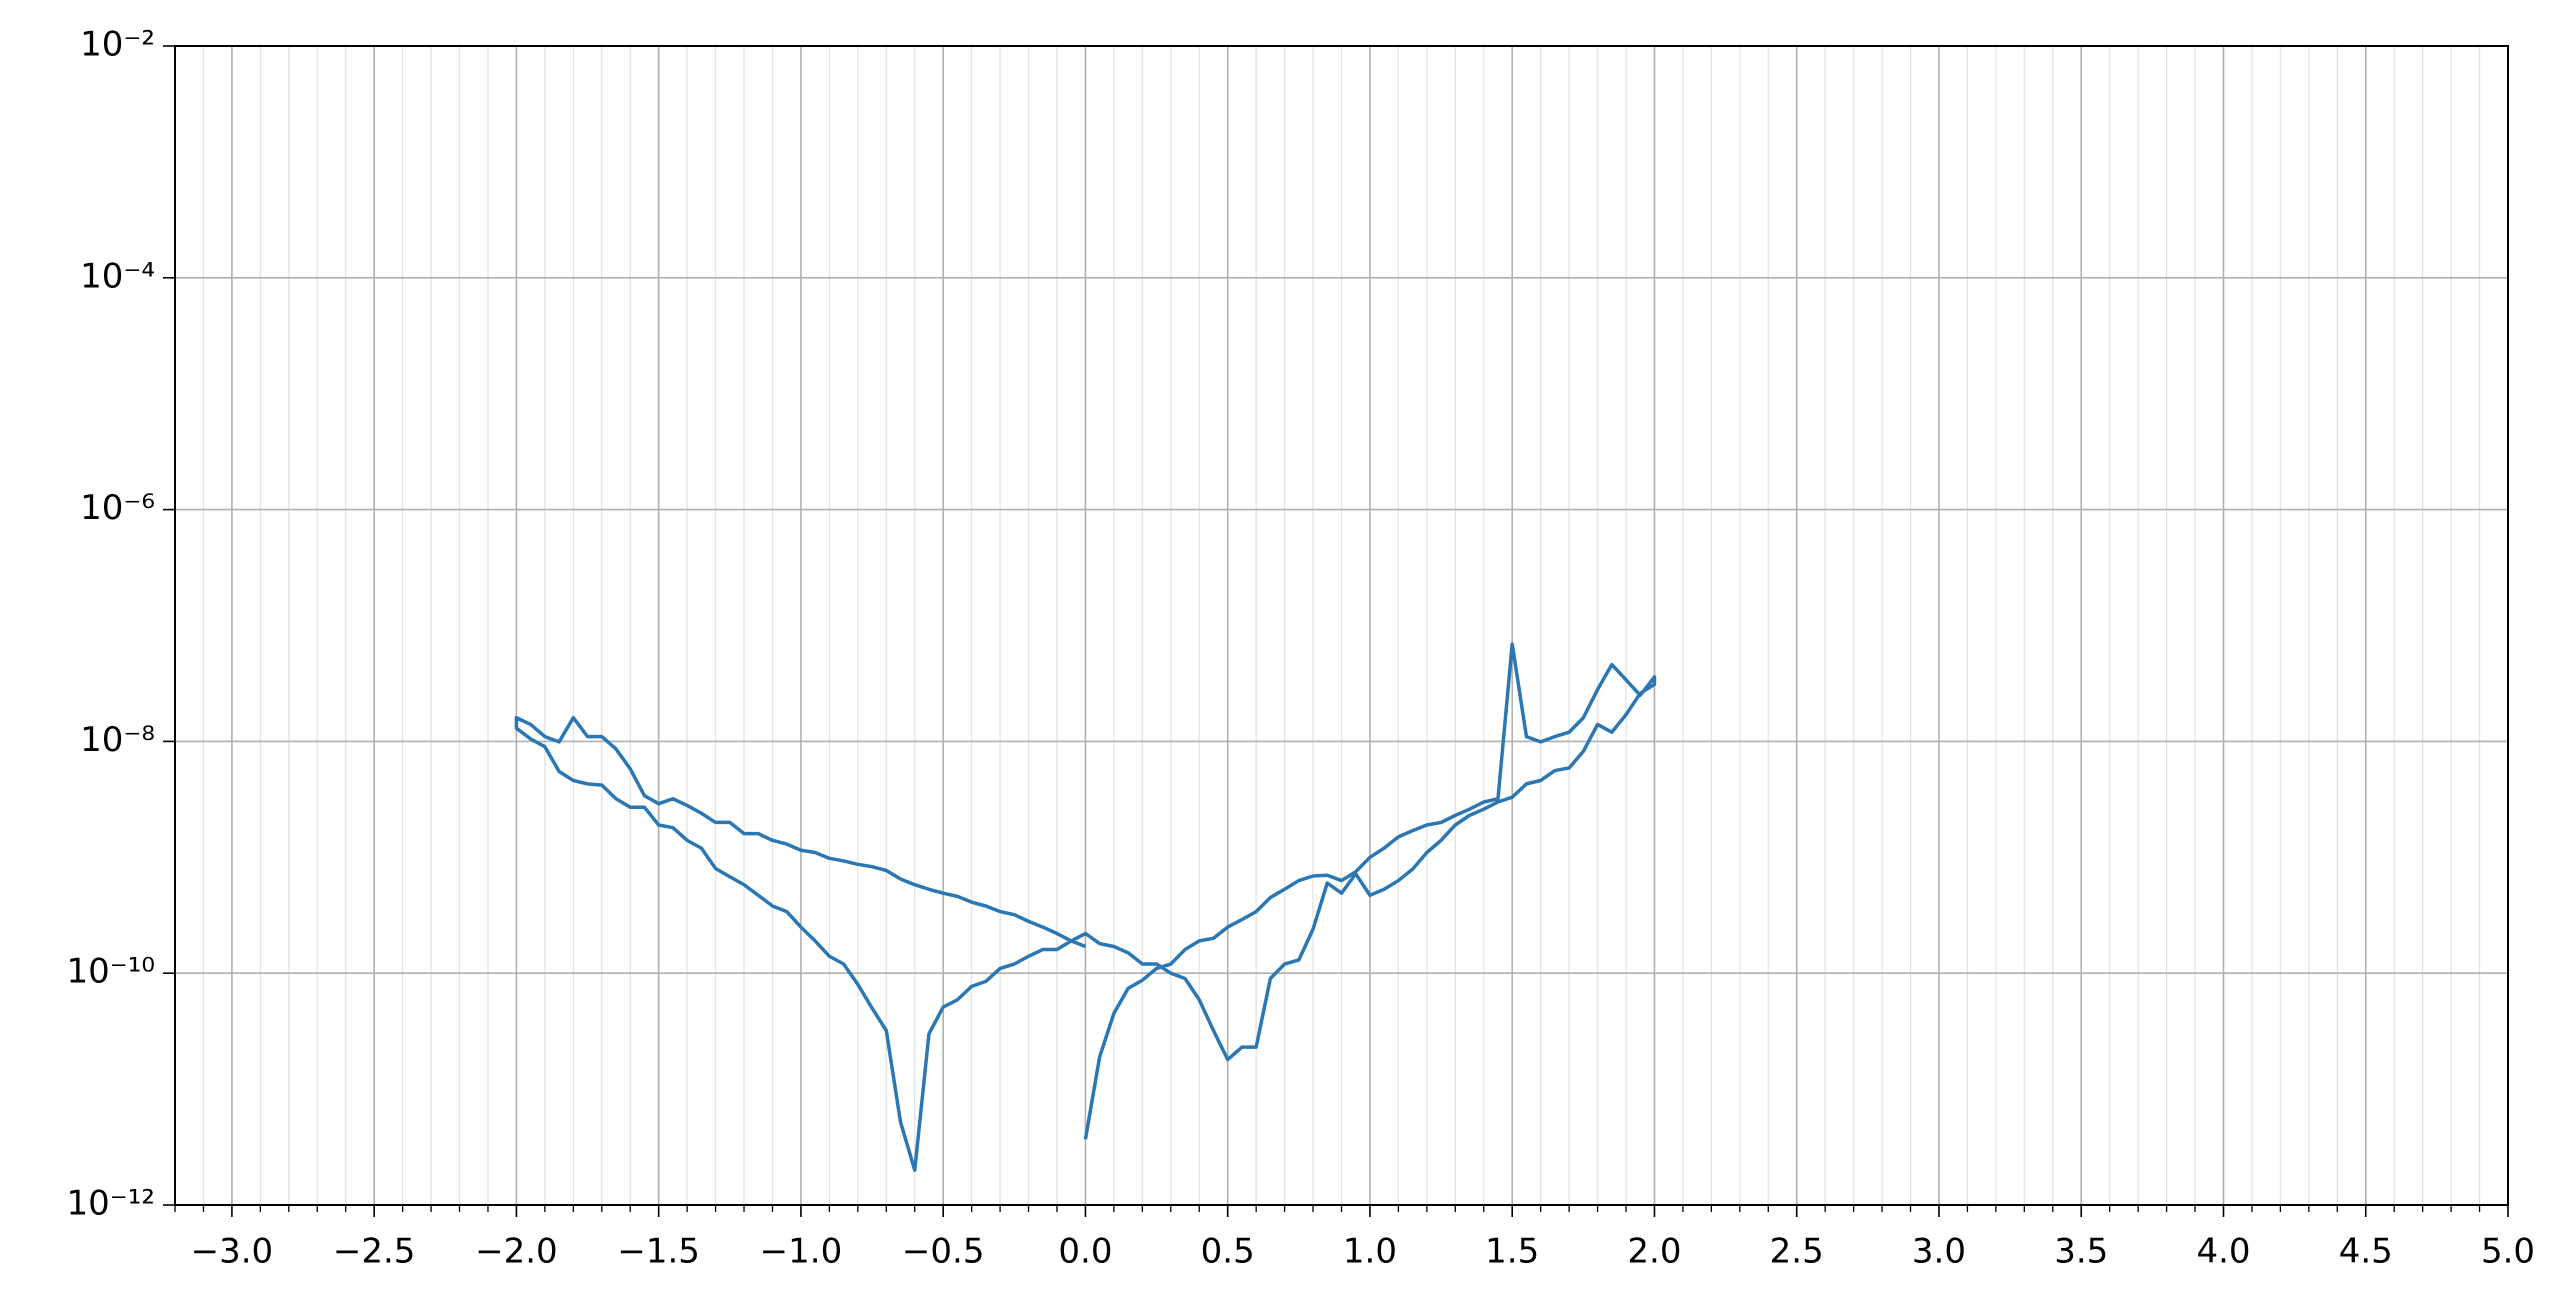 Image resolution: width=2562 pixels, height=1302 pixels. Describe the element at coordinates (1085, 1252) in the screenshot. I see `x-tick-label: 0.0` at that location.